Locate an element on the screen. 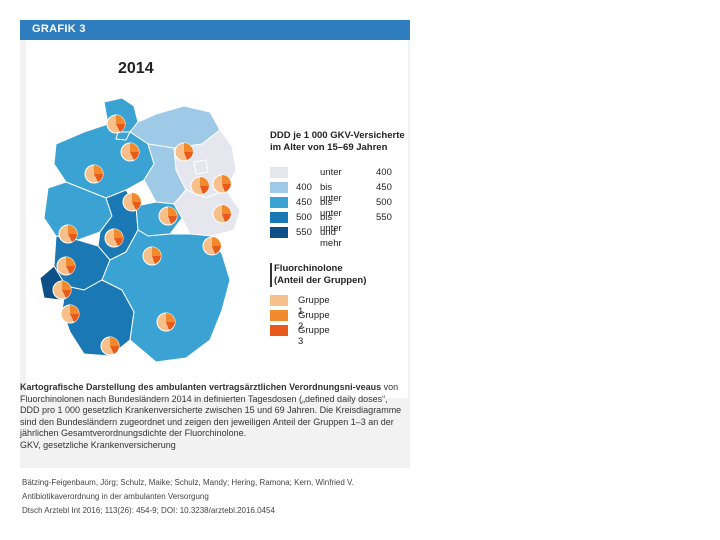  pie-thueringen is located at coordinates (168, 216).